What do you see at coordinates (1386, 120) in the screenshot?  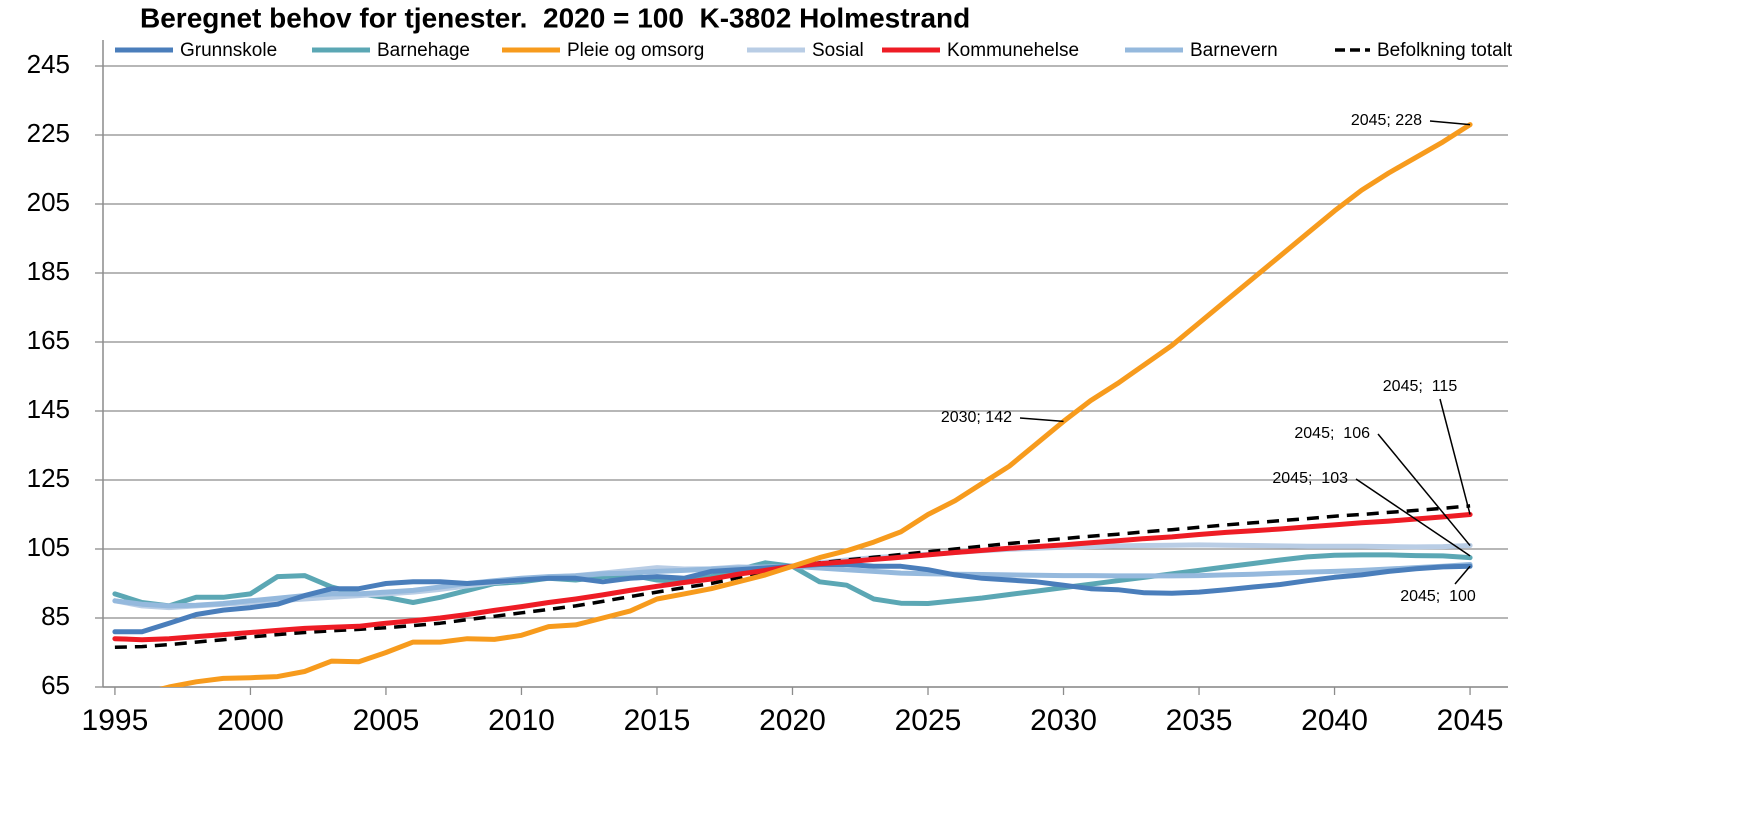 I see `annotation-label: 2045; 228` at bounding box center [1386, 120].